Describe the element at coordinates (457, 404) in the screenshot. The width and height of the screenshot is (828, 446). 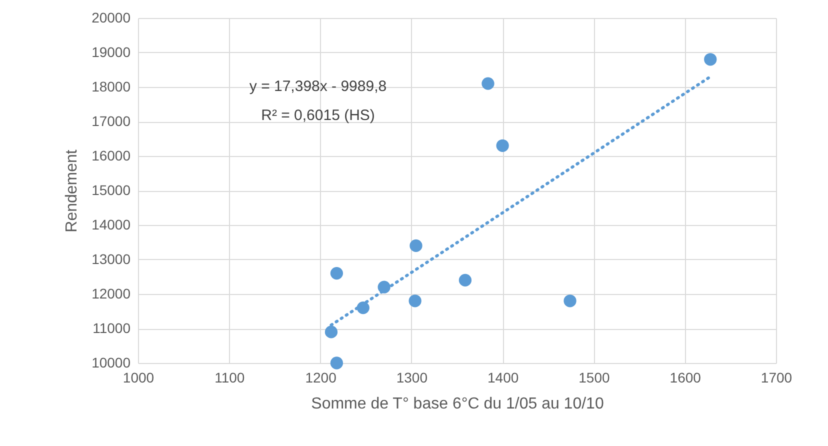
I see `x-axis-title: Somme de T° base 6°C du 1/05 au 10/10` at that location.